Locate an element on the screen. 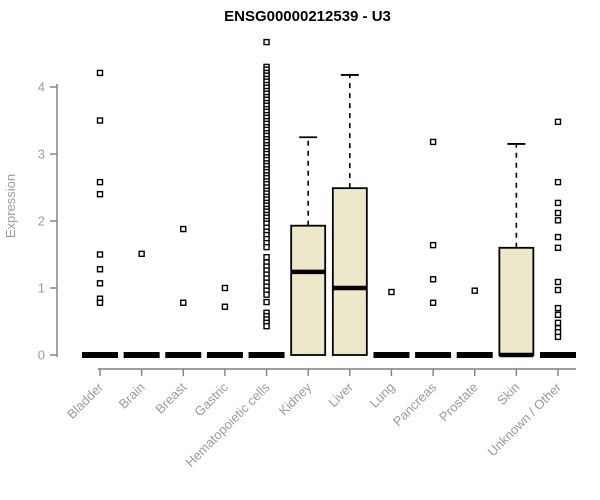 This screenshot has height=500, width=600. box-group-prostate is located at coordinates (474, 322).